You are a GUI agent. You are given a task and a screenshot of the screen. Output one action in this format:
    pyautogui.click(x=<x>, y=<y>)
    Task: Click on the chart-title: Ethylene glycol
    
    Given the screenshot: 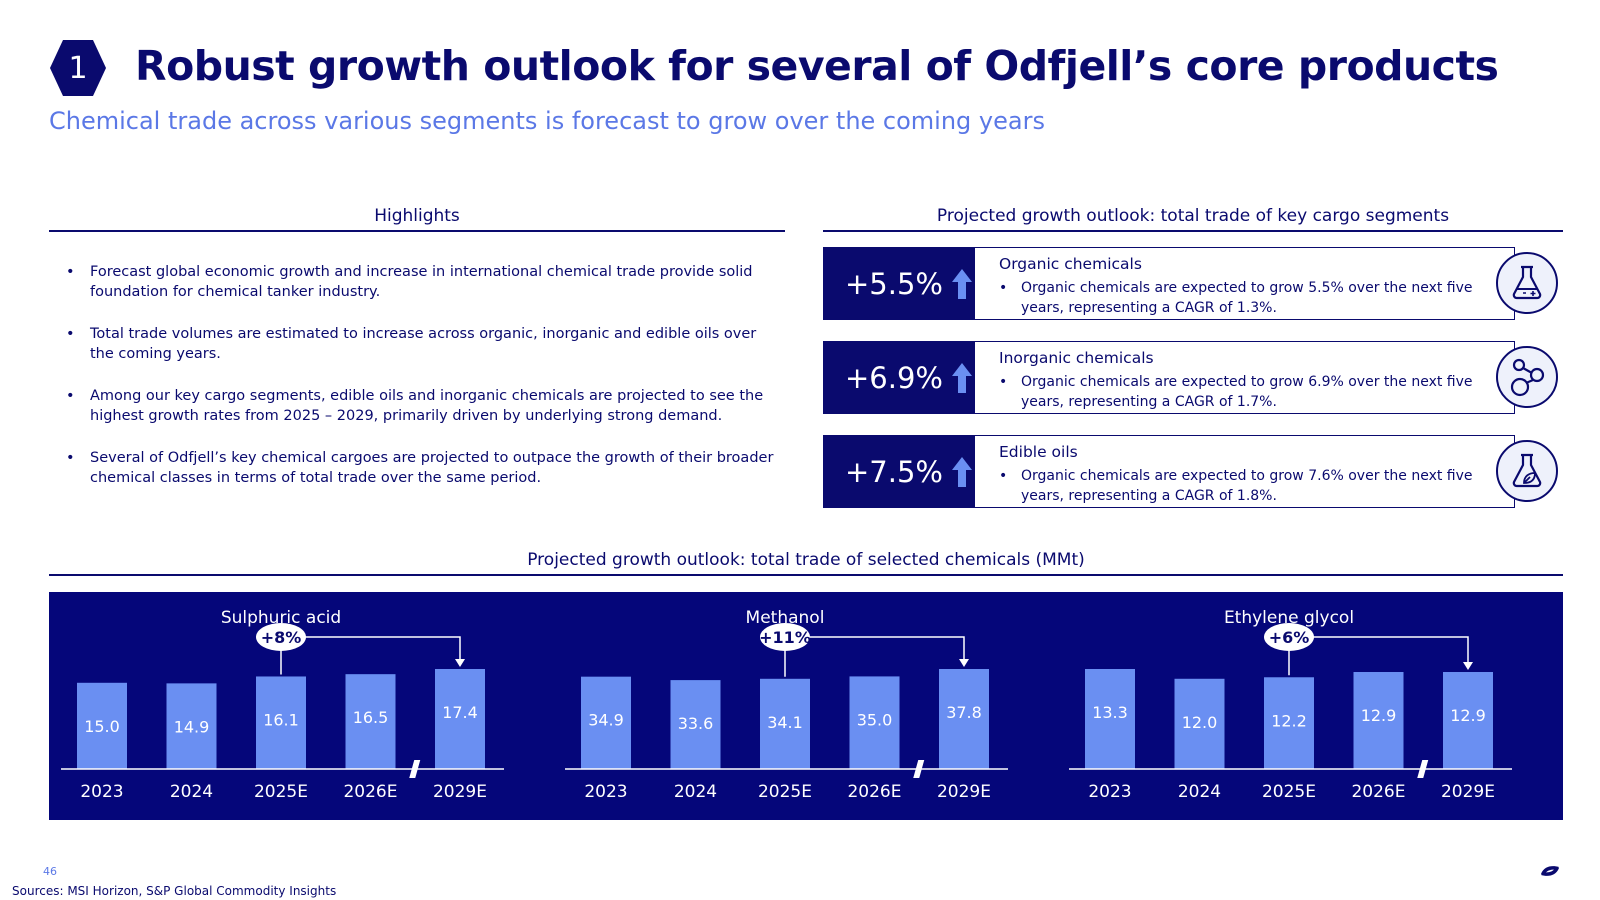 What is the action you would take?
    pyautogui.click(x=1289, y=618)
    